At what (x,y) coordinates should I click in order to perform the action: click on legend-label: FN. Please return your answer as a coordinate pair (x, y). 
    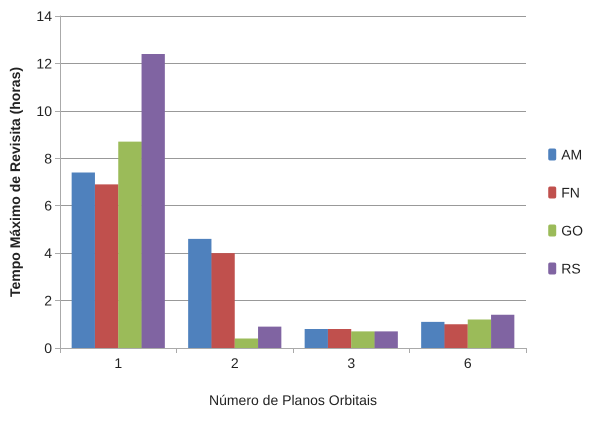
    Looking at the image, I should click on (570, 192).